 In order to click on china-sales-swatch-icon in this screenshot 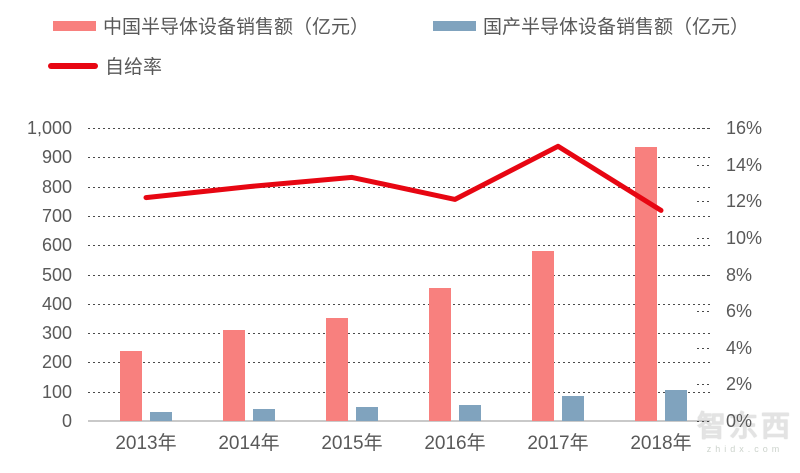, I will do `click(74, 25)`.